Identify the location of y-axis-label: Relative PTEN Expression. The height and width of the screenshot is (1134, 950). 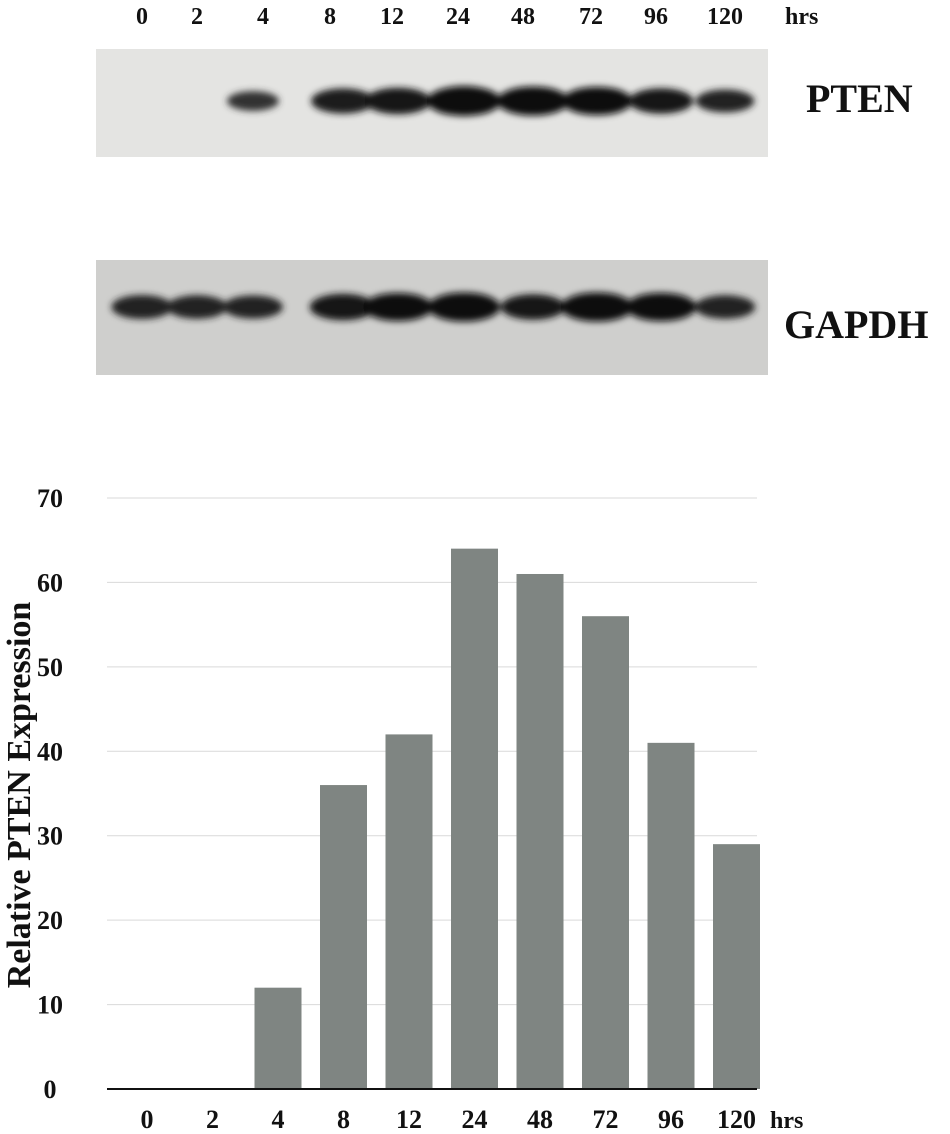
(19, 795).